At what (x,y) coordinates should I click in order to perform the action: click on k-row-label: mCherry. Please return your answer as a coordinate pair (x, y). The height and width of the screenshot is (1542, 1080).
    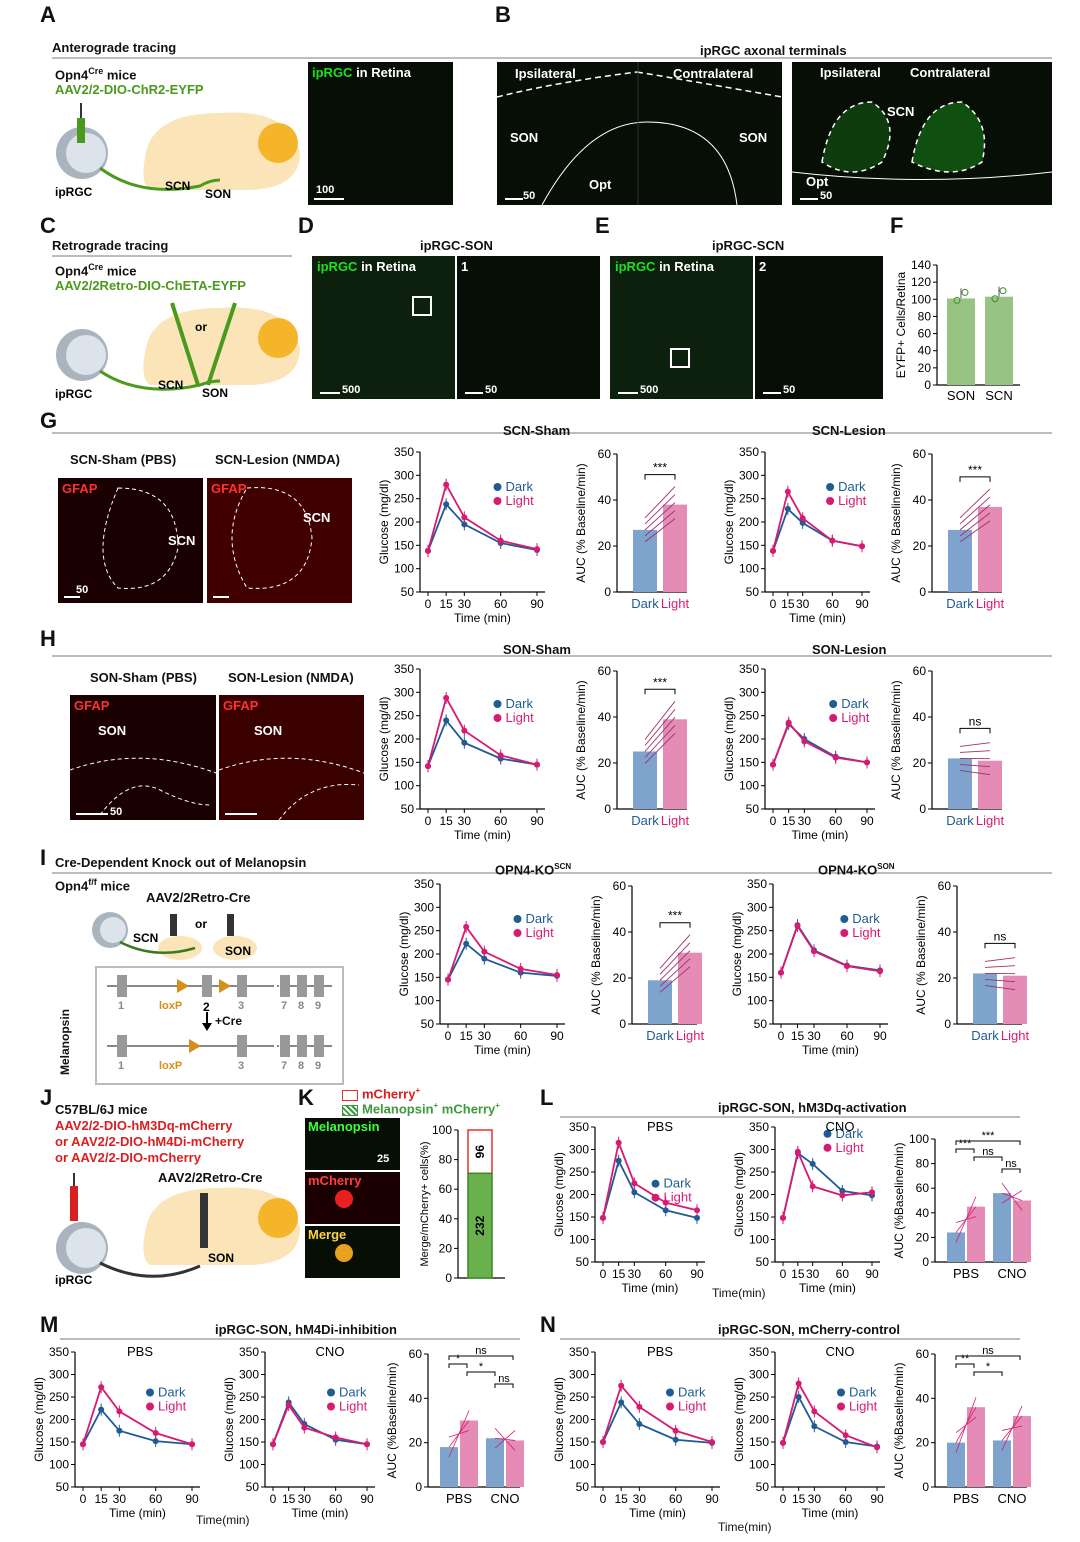
    Looking at the image, I should click on (335, 1180).